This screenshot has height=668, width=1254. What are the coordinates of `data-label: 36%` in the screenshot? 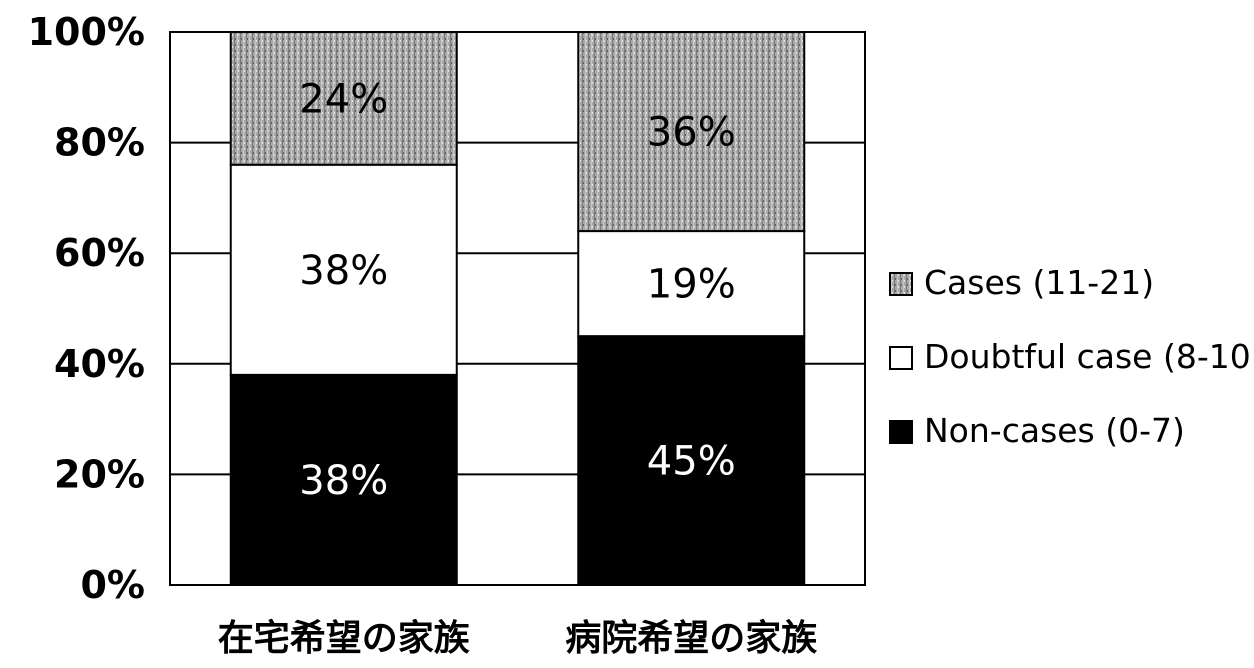 It's located at (691, 133).